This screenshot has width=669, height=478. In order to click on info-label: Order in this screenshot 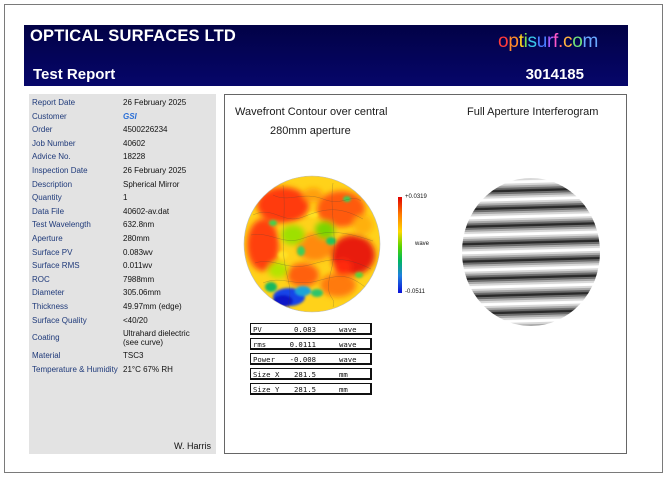, I will do `click(42, 130)`.